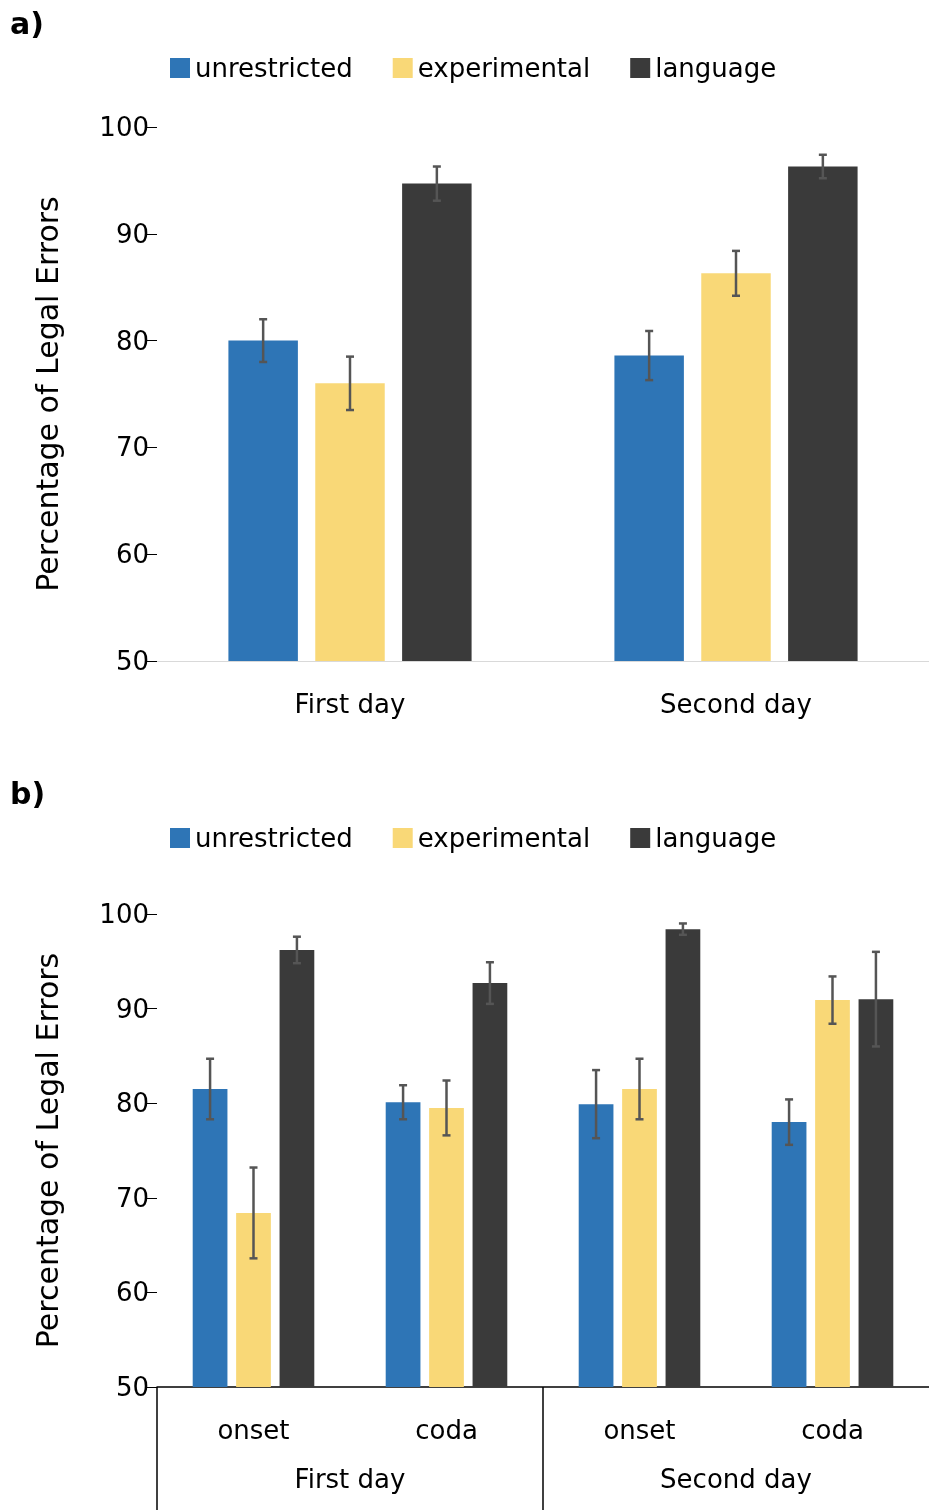 The height and width of the screenshot is (1510, 929). What do you see at coordinates (350, 1479) in the screenshot?
I see `text: First day` at bounding box center [350, 1479].